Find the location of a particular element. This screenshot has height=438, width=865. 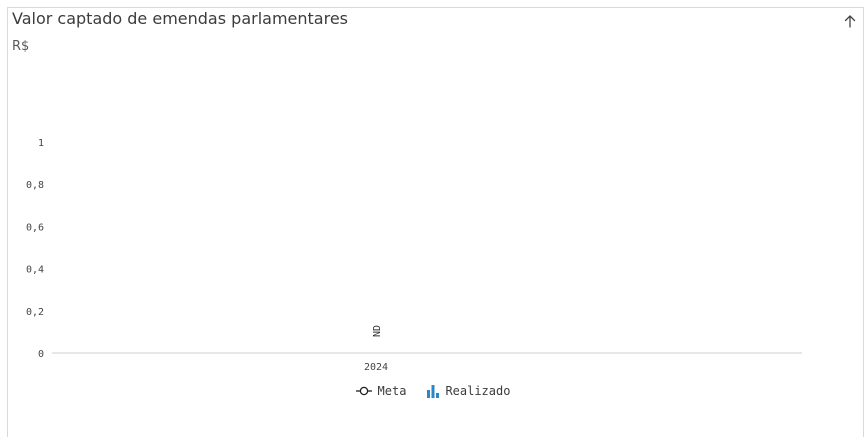

chart-legend: Meta Realizado is located at coordinates (432, 391).